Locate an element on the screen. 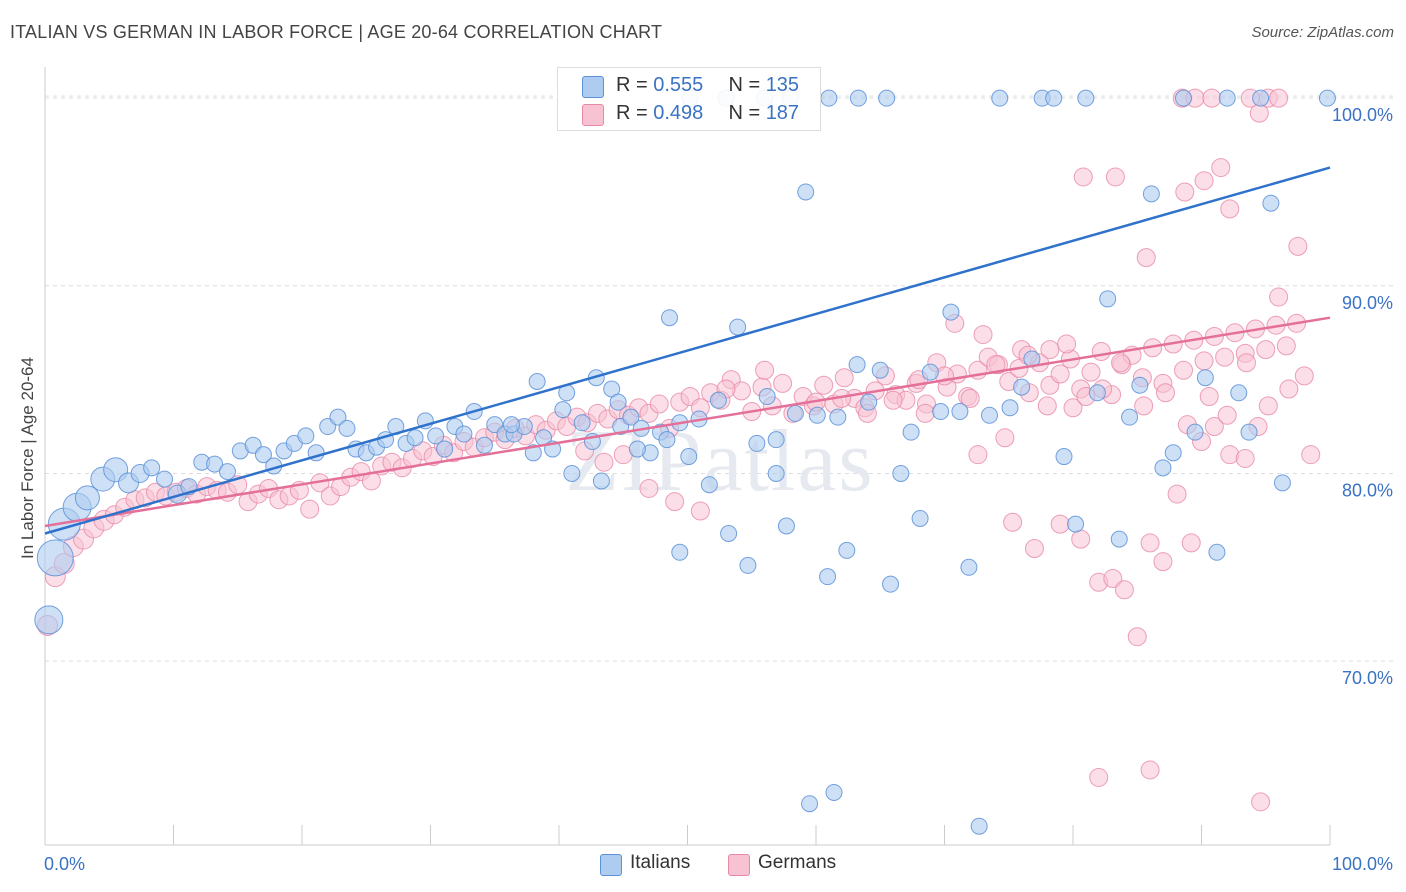  n-value: 187 is located at coordinates (782, 113).